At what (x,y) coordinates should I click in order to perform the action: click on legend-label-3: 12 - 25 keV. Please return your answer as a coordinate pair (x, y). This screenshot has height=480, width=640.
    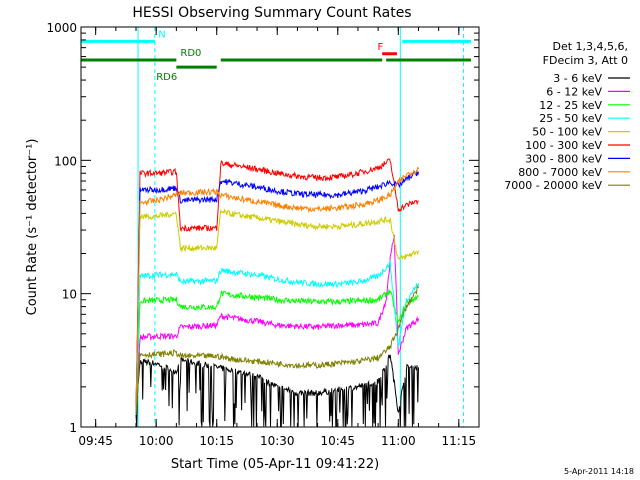
    Looking at the image, I should click on (570, 105).